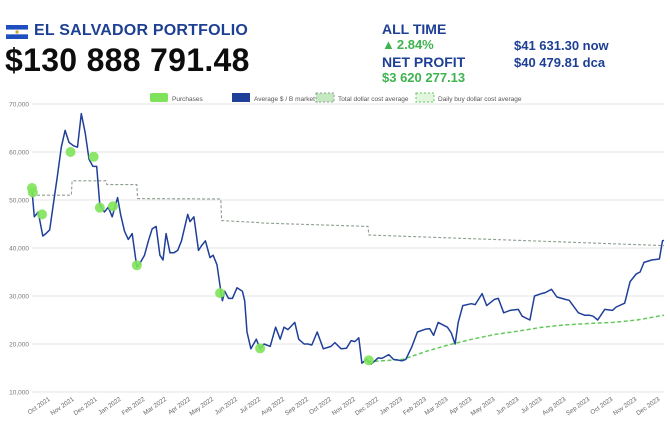  Describe the element at coordinates (201, 407) in the screenshot. I see `x-tick-label: May 2022` at that location.